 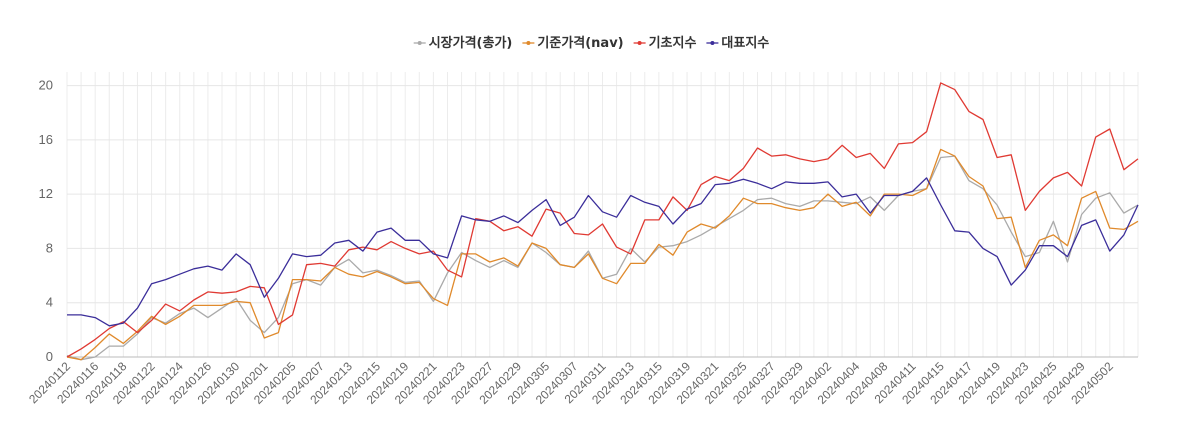 I want to click on y-tick-label: 4, so click(x=49, y=302).